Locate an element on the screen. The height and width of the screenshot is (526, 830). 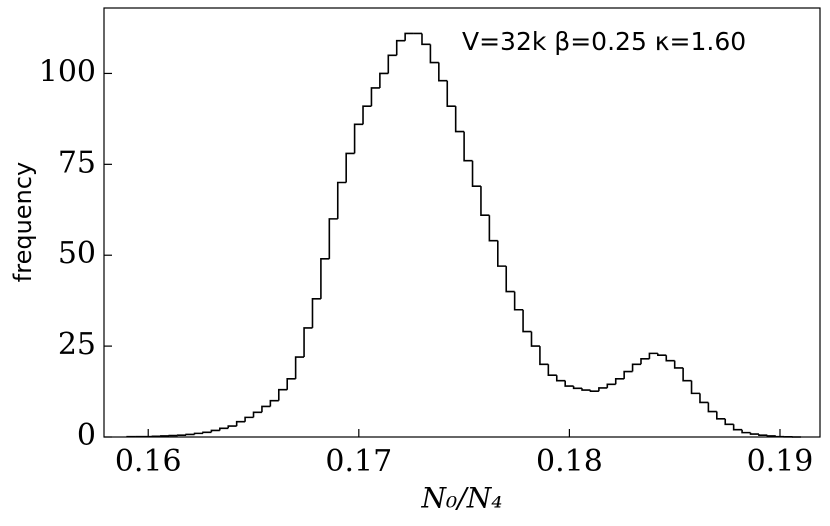
y-tick-label: 0 is located at coordinates (86, 435).